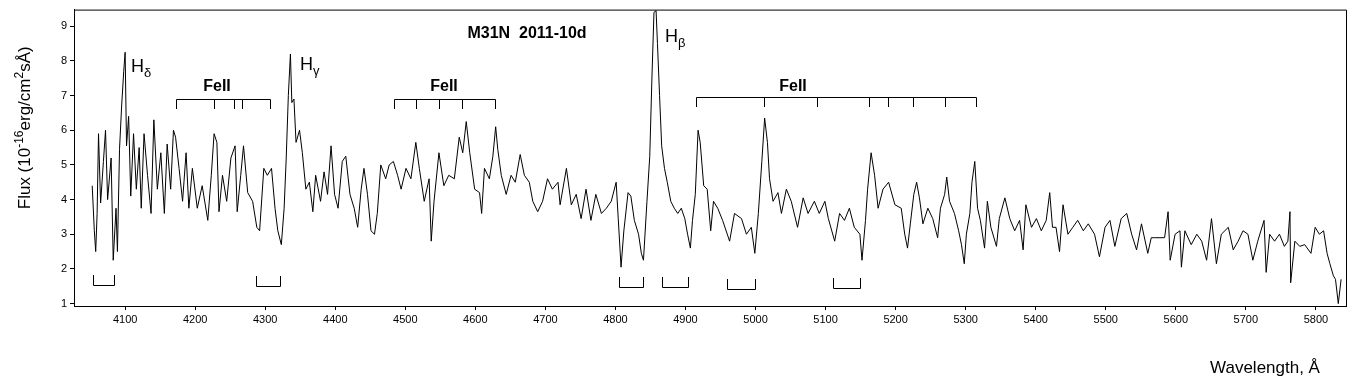 This screenshot has width=1360, height=380. What do you see at coordinates (63, 302) in the screenshot?
I see `y-tick-label: 1` at bounding box center [63, 302].